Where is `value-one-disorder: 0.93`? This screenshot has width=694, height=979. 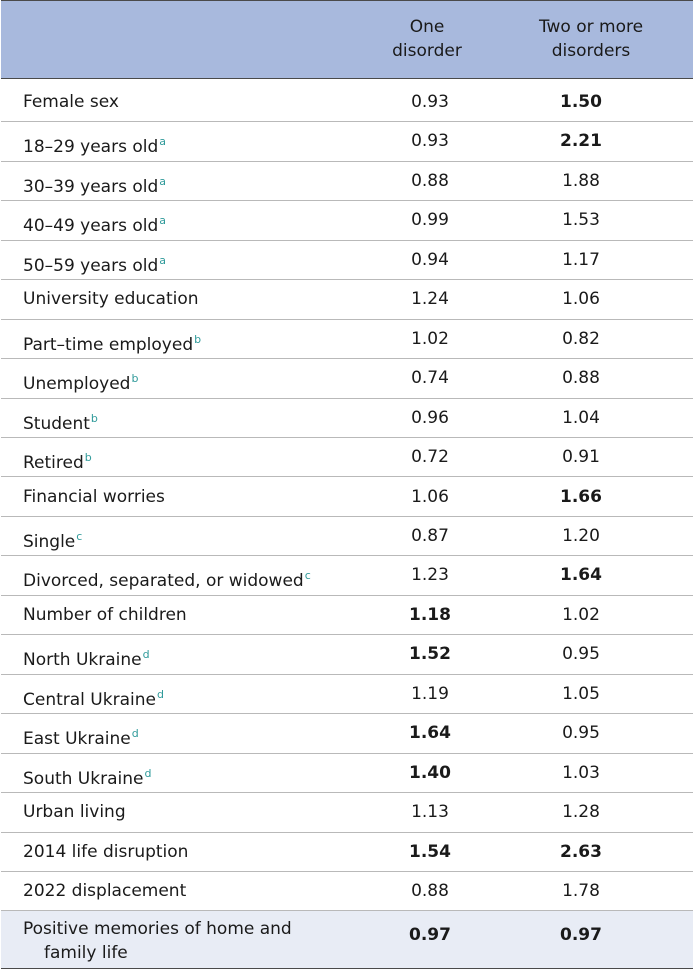 value-one-disorder: 0.93 is located at coordinates (430, 141).